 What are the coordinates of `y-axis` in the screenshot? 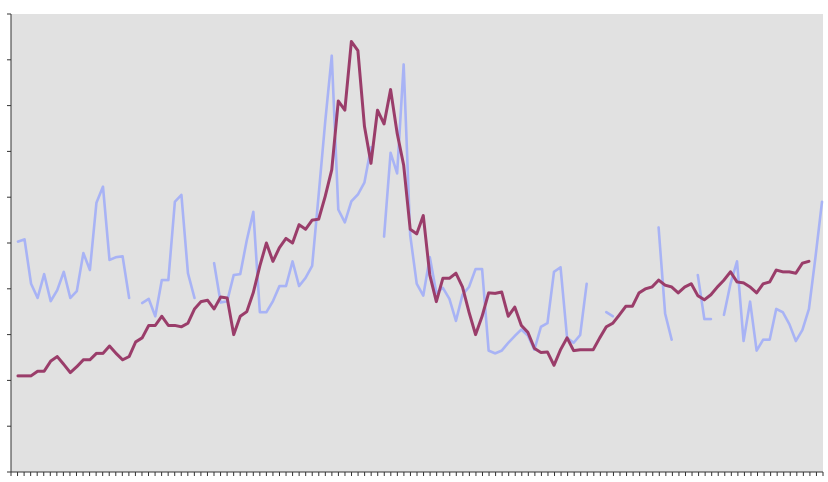 It's located at (9, 243).